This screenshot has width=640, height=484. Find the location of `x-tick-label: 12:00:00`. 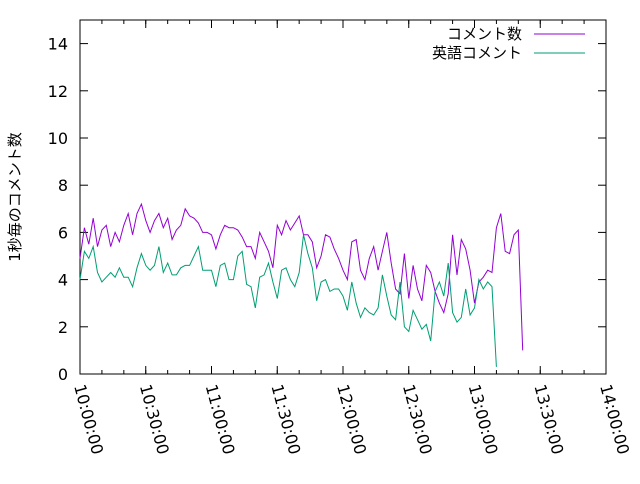

x-tick-label: 12:00:00 is located at coordinates (351, 419).